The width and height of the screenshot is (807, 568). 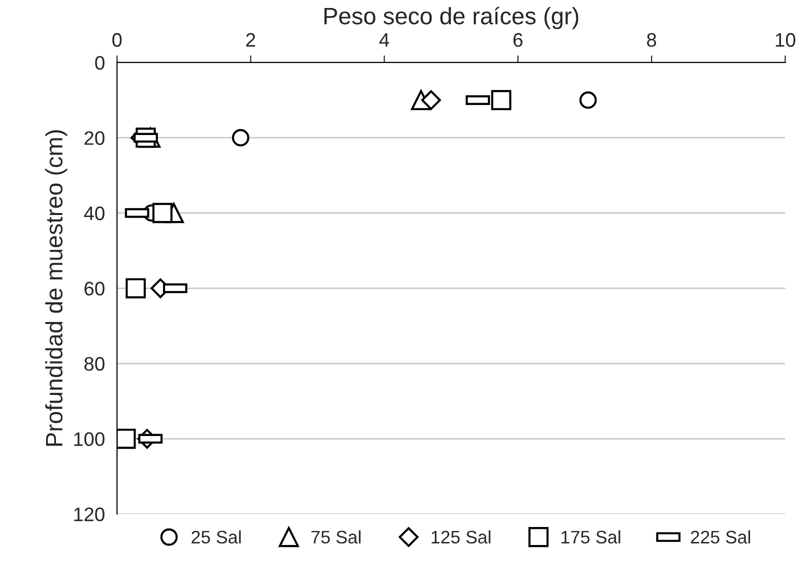 What do you see at coordinates (94, 213) in the screenshot?
I see `y-tick-label: 40` at bounding box center [94, 213].